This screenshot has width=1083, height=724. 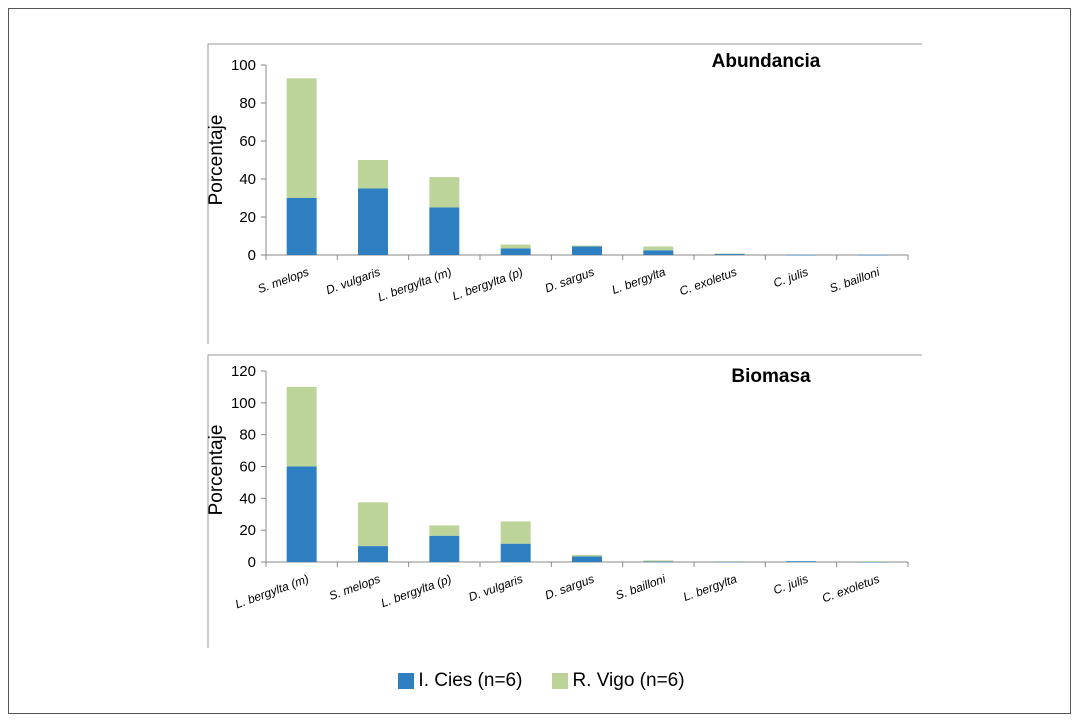 What do you see at coordinates (771, 376) in the screenshot?
I see `chart-title: Biomasa` at bounding box center [771, 376].